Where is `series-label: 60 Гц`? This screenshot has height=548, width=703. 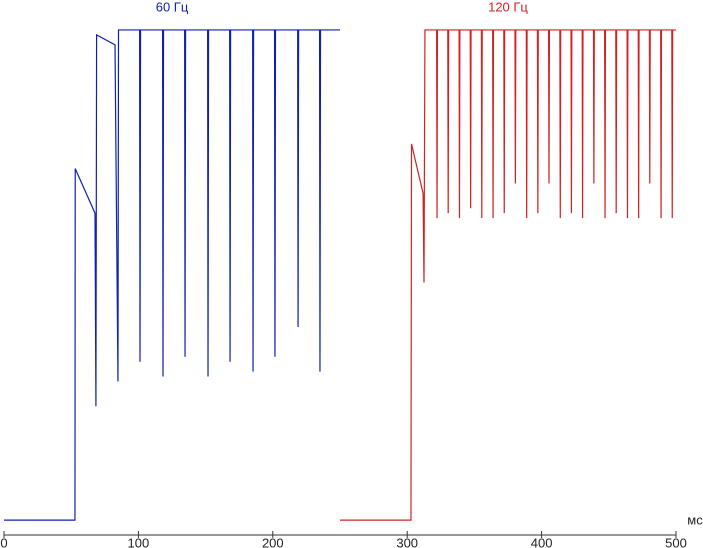
series-label: 60 Гц is located at coordinates (172, 7).